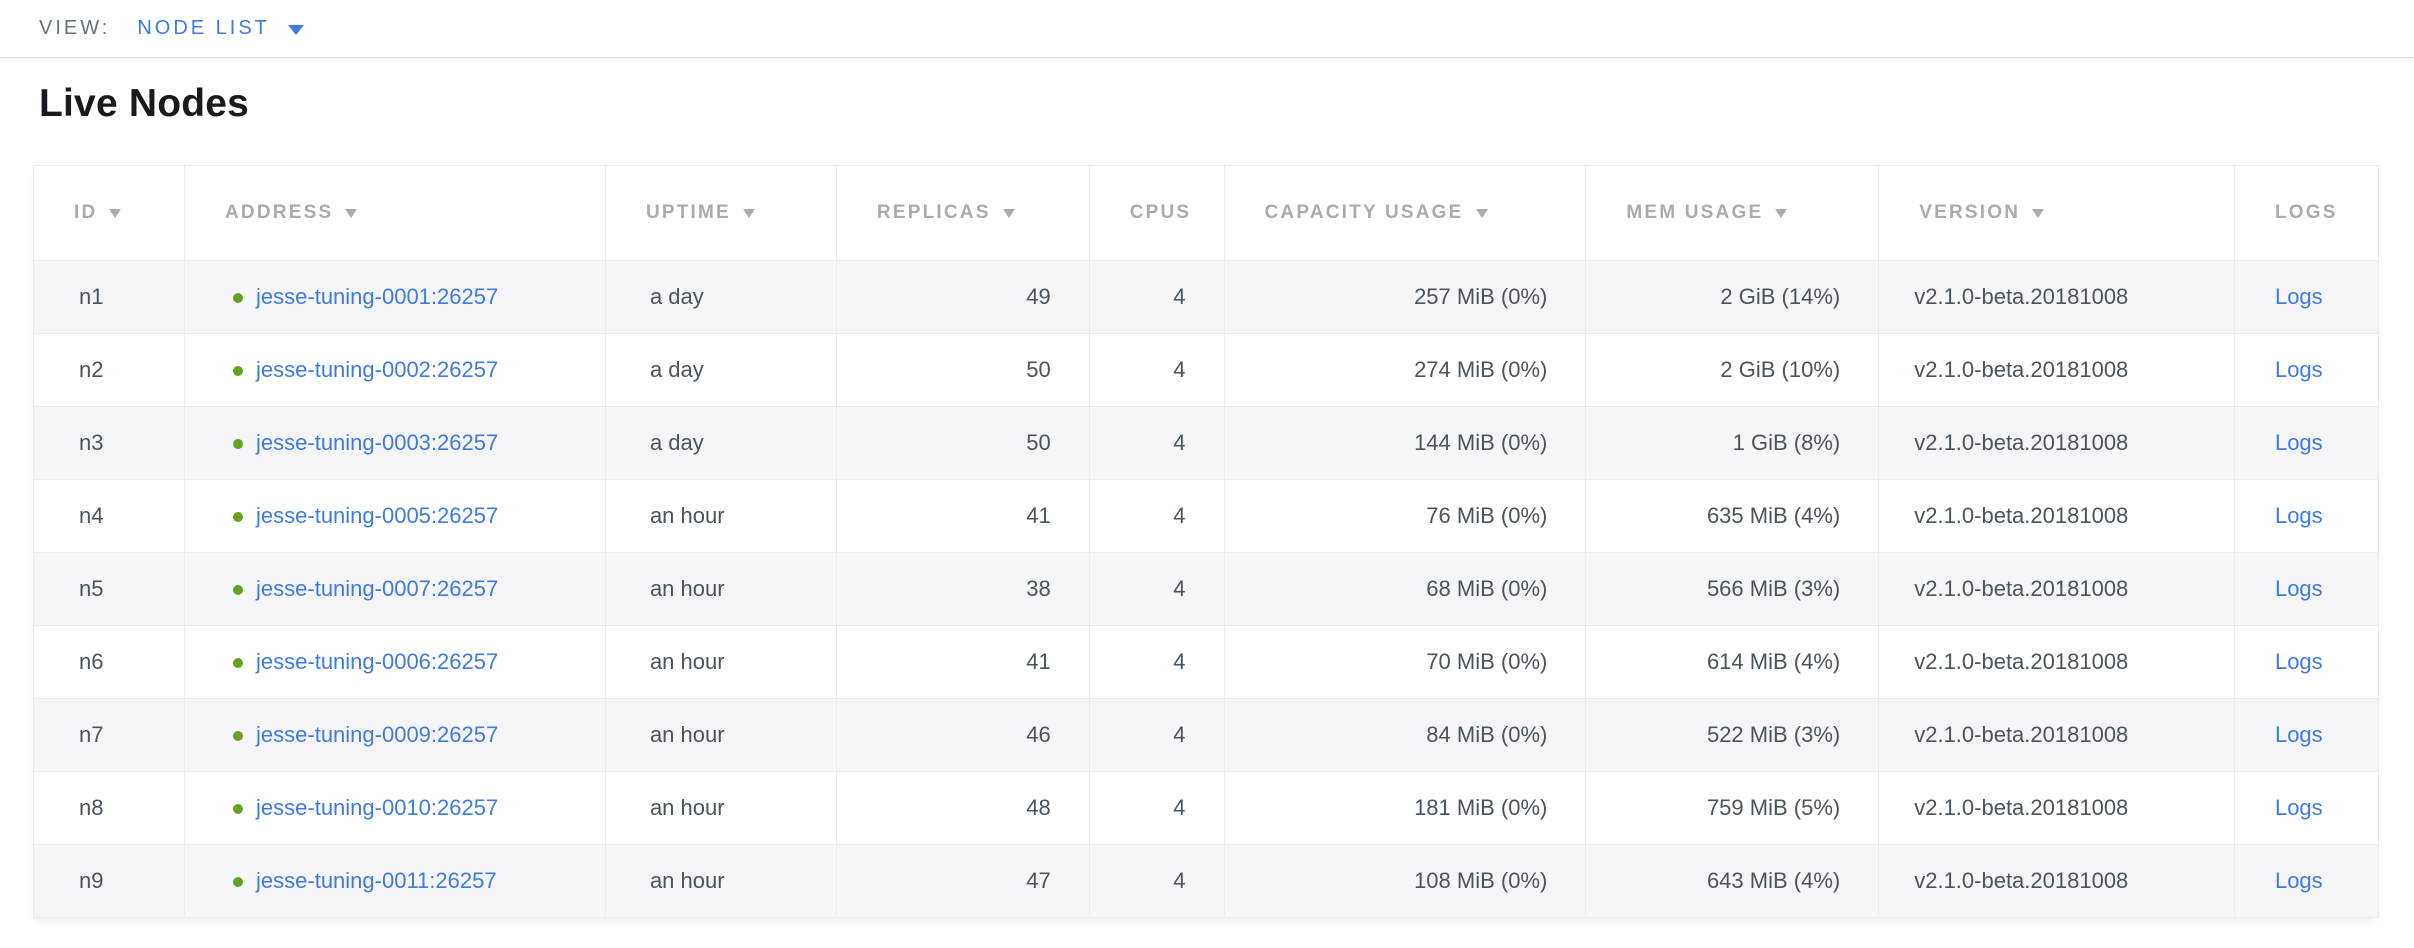 The image size is (2414, 948). I want to click on cell-mem: 2 GiB (14%), so click(1732, 297).